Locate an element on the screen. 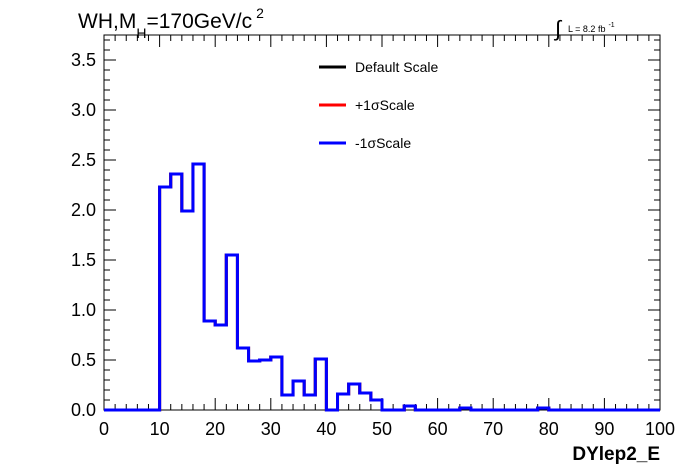 The width and height of the screenshot is (696, 472). lumi-label: L = 8.2 fb -1 is located at coordinates (591, 28).